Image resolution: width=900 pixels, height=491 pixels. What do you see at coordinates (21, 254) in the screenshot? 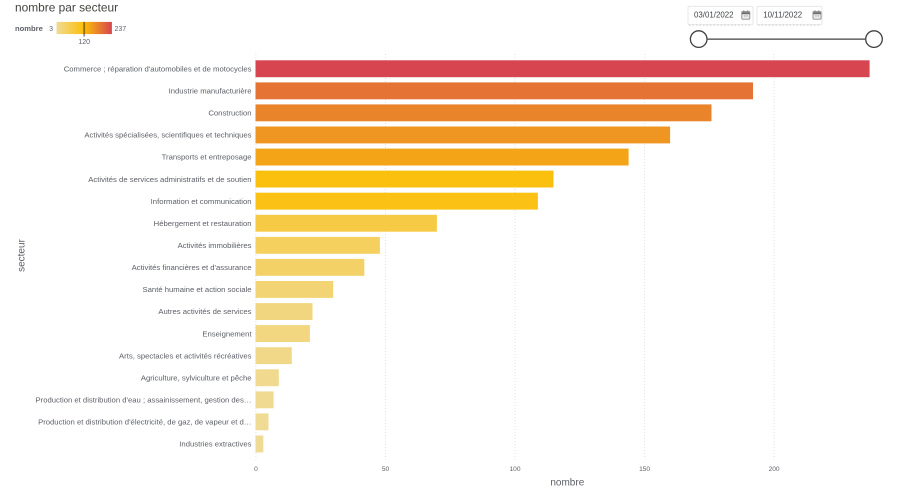
I see `svg-text: secteur` at bounding box center [21, 254].